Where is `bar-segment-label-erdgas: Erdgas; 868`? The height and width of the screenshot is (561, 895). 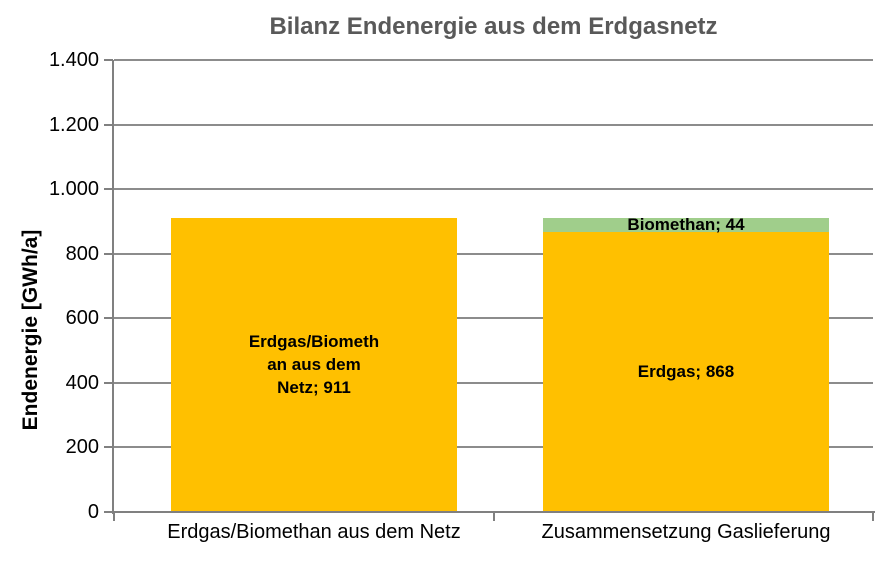
bar-segment-label-erdgas: Erdgas; 868 is located at coordinates (686, 371).